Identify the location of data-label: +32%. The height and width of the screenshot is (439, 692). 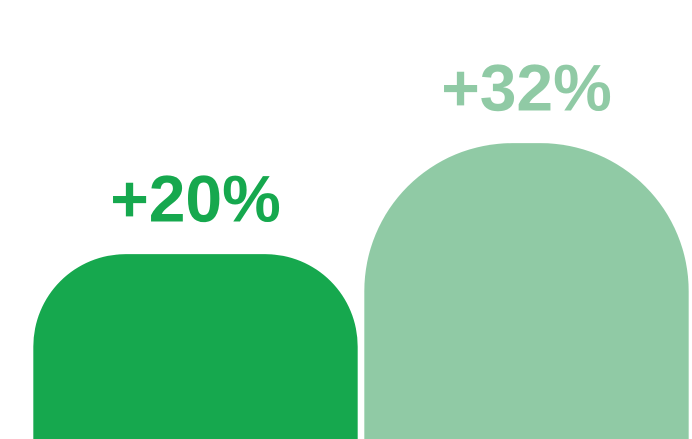
(526, 87).